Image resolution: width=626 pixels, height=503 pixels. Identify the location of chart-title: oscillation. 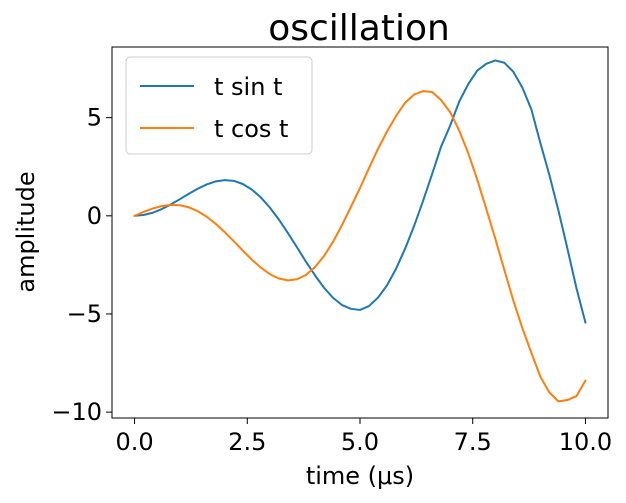
(359, 28).